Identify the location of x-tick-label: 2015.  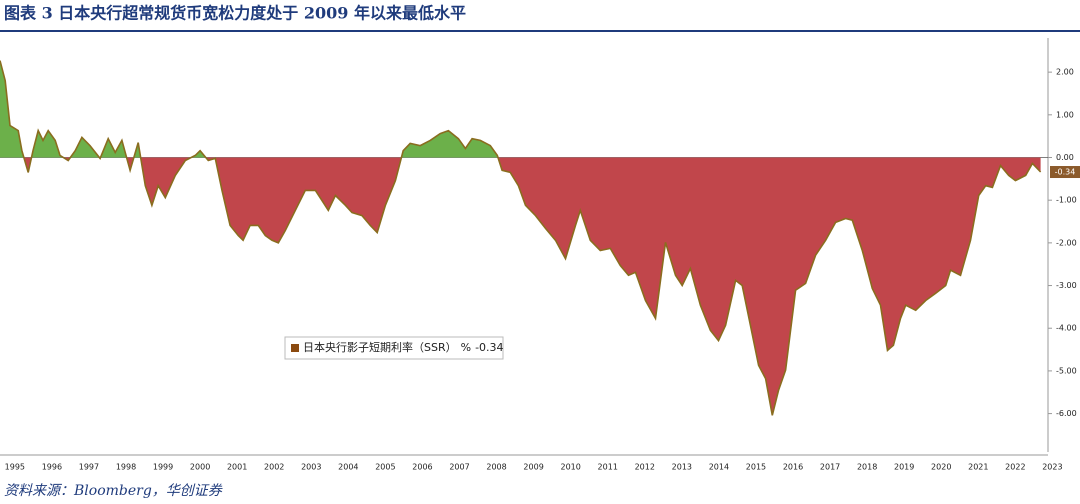
(756, 467).